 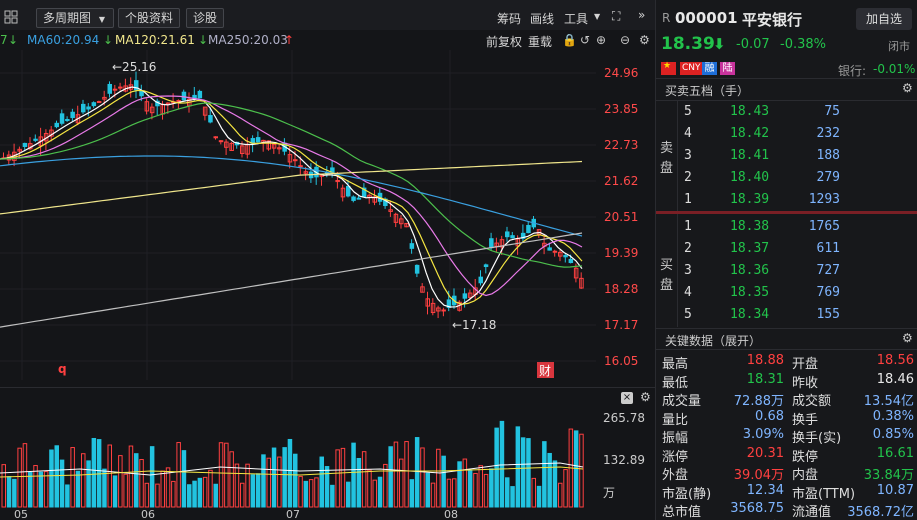 I want to click on margin-tag: 融, so click(x=709, y=68).